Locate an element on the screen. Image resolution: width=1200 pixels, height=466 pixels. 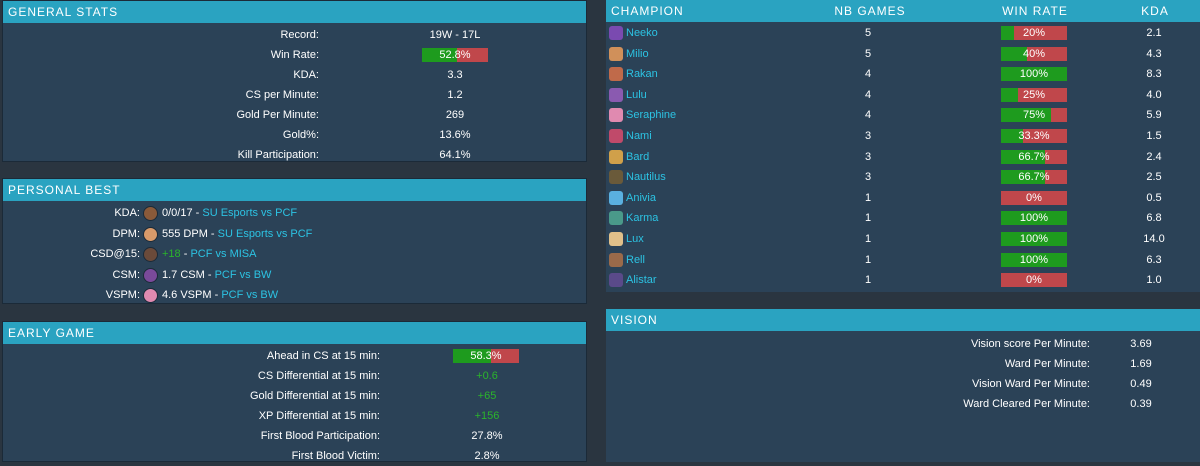
champion-kda: 4.0 is located at coordinates (1154, 94).